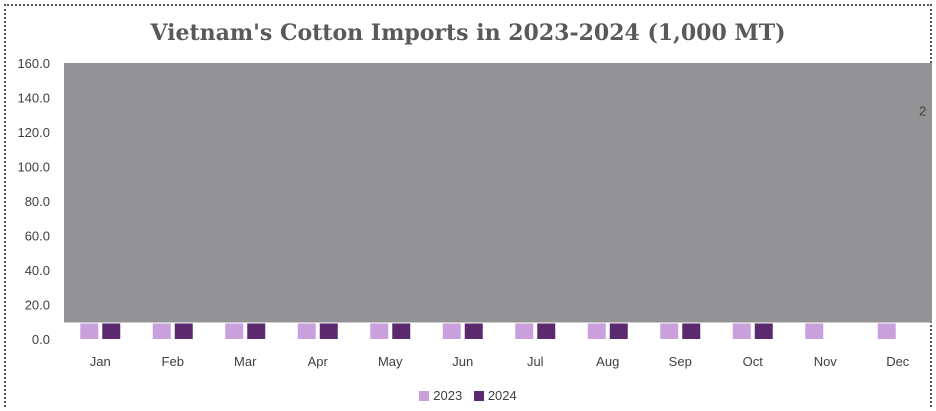 Image resolution: width=936 pixels, height=411 pixels. I want to click on bar-2023-mar, so click(234, 331).